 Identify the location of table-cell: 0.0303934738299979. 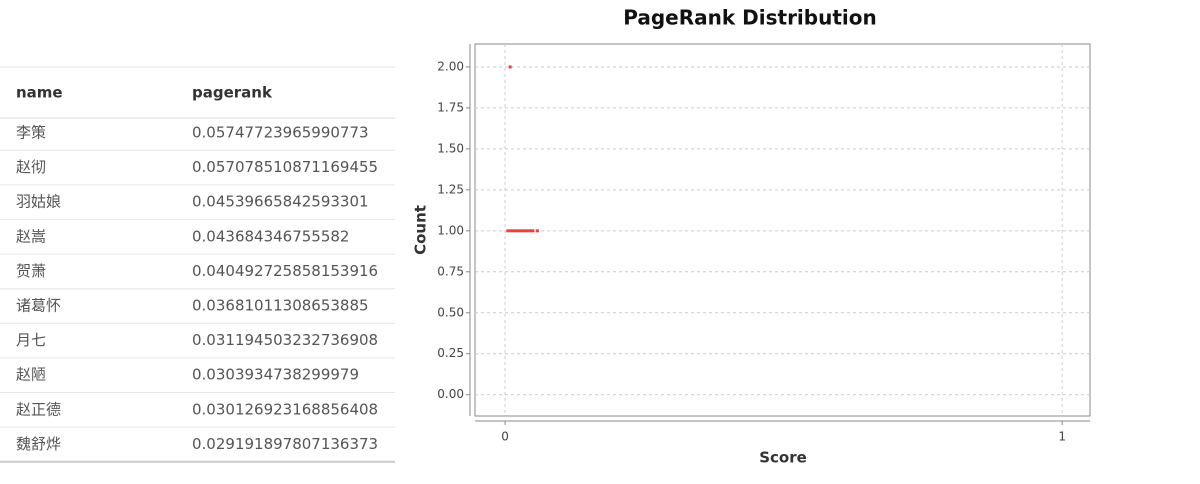
(275, 375).